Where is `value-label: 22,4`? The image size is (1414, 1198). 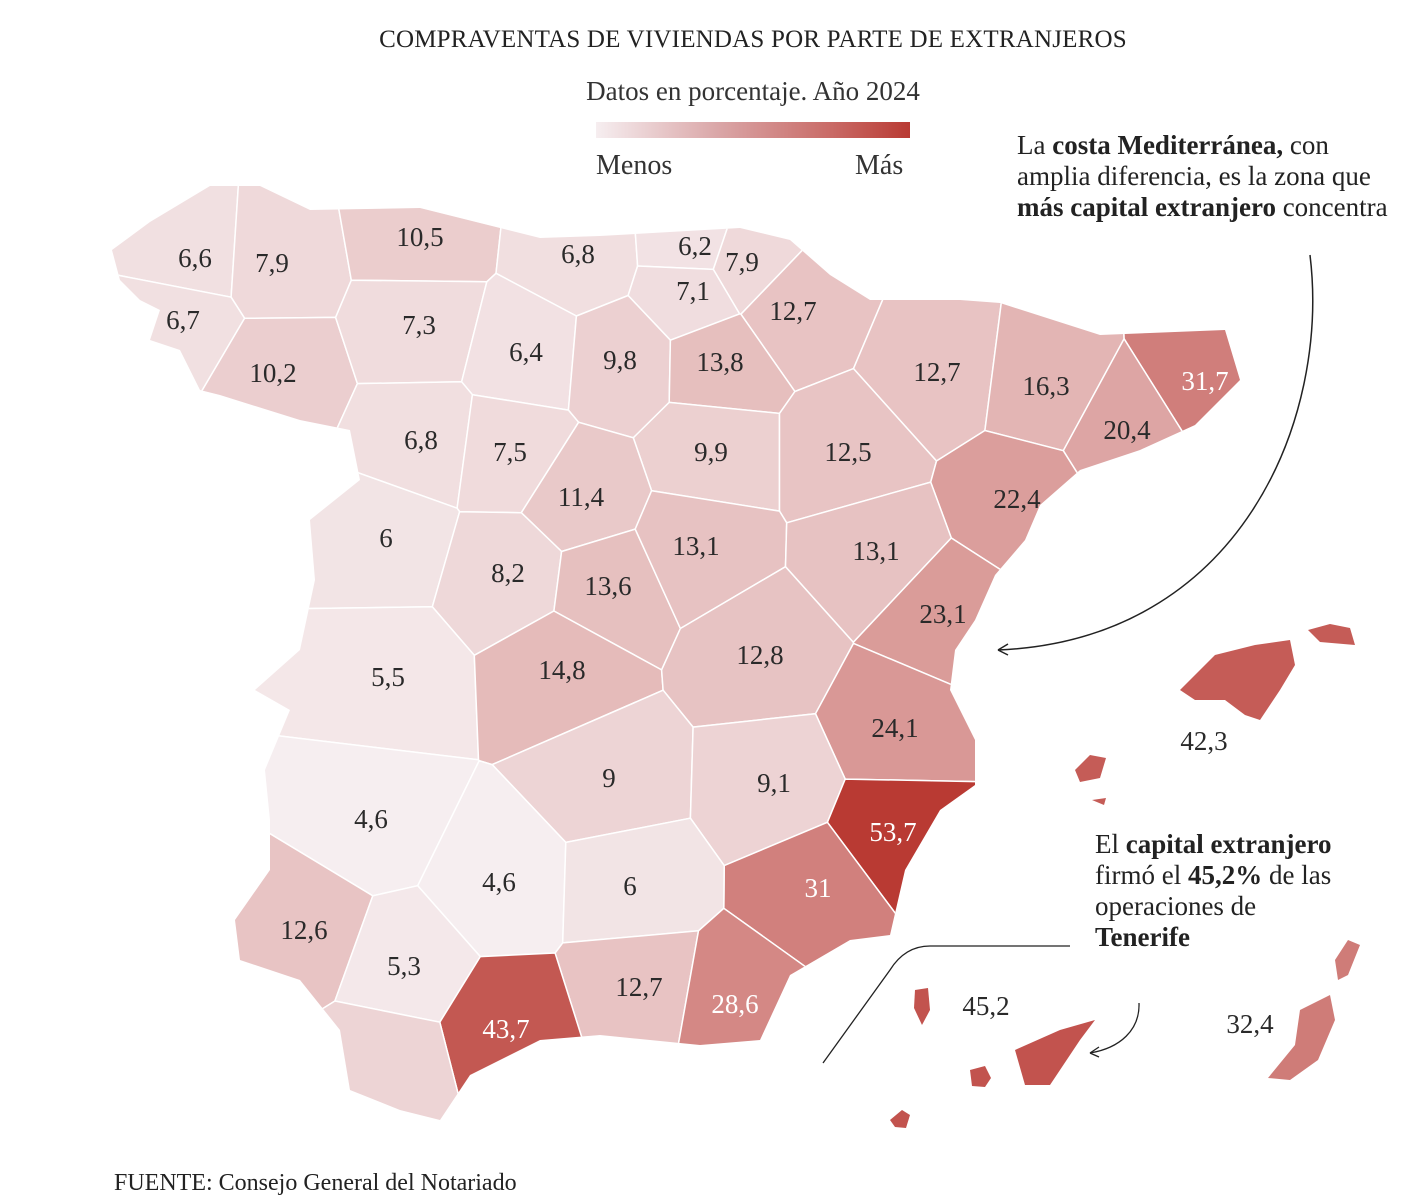
value-label: 22,4 is located at coordinates (1017, 499).